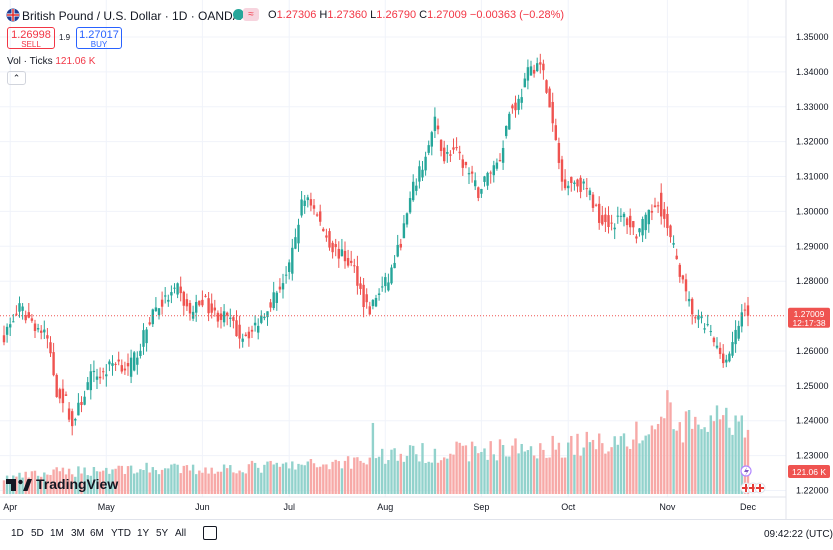 This screenshot has height=550, width=833. What do you see at coordinates (78, 533) in the screenshot?
I see `range-3m: 3M` at bounding box center [78, 533].